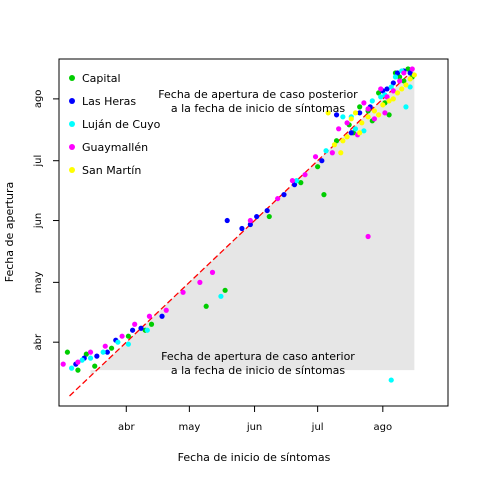 Image resolution: width=480 pixels, height=480 pixels. Describe the element at coordinates (254, 457) in the screenshot. I see `x-axis-label: Fecha de inicio de síntomas` at that location.